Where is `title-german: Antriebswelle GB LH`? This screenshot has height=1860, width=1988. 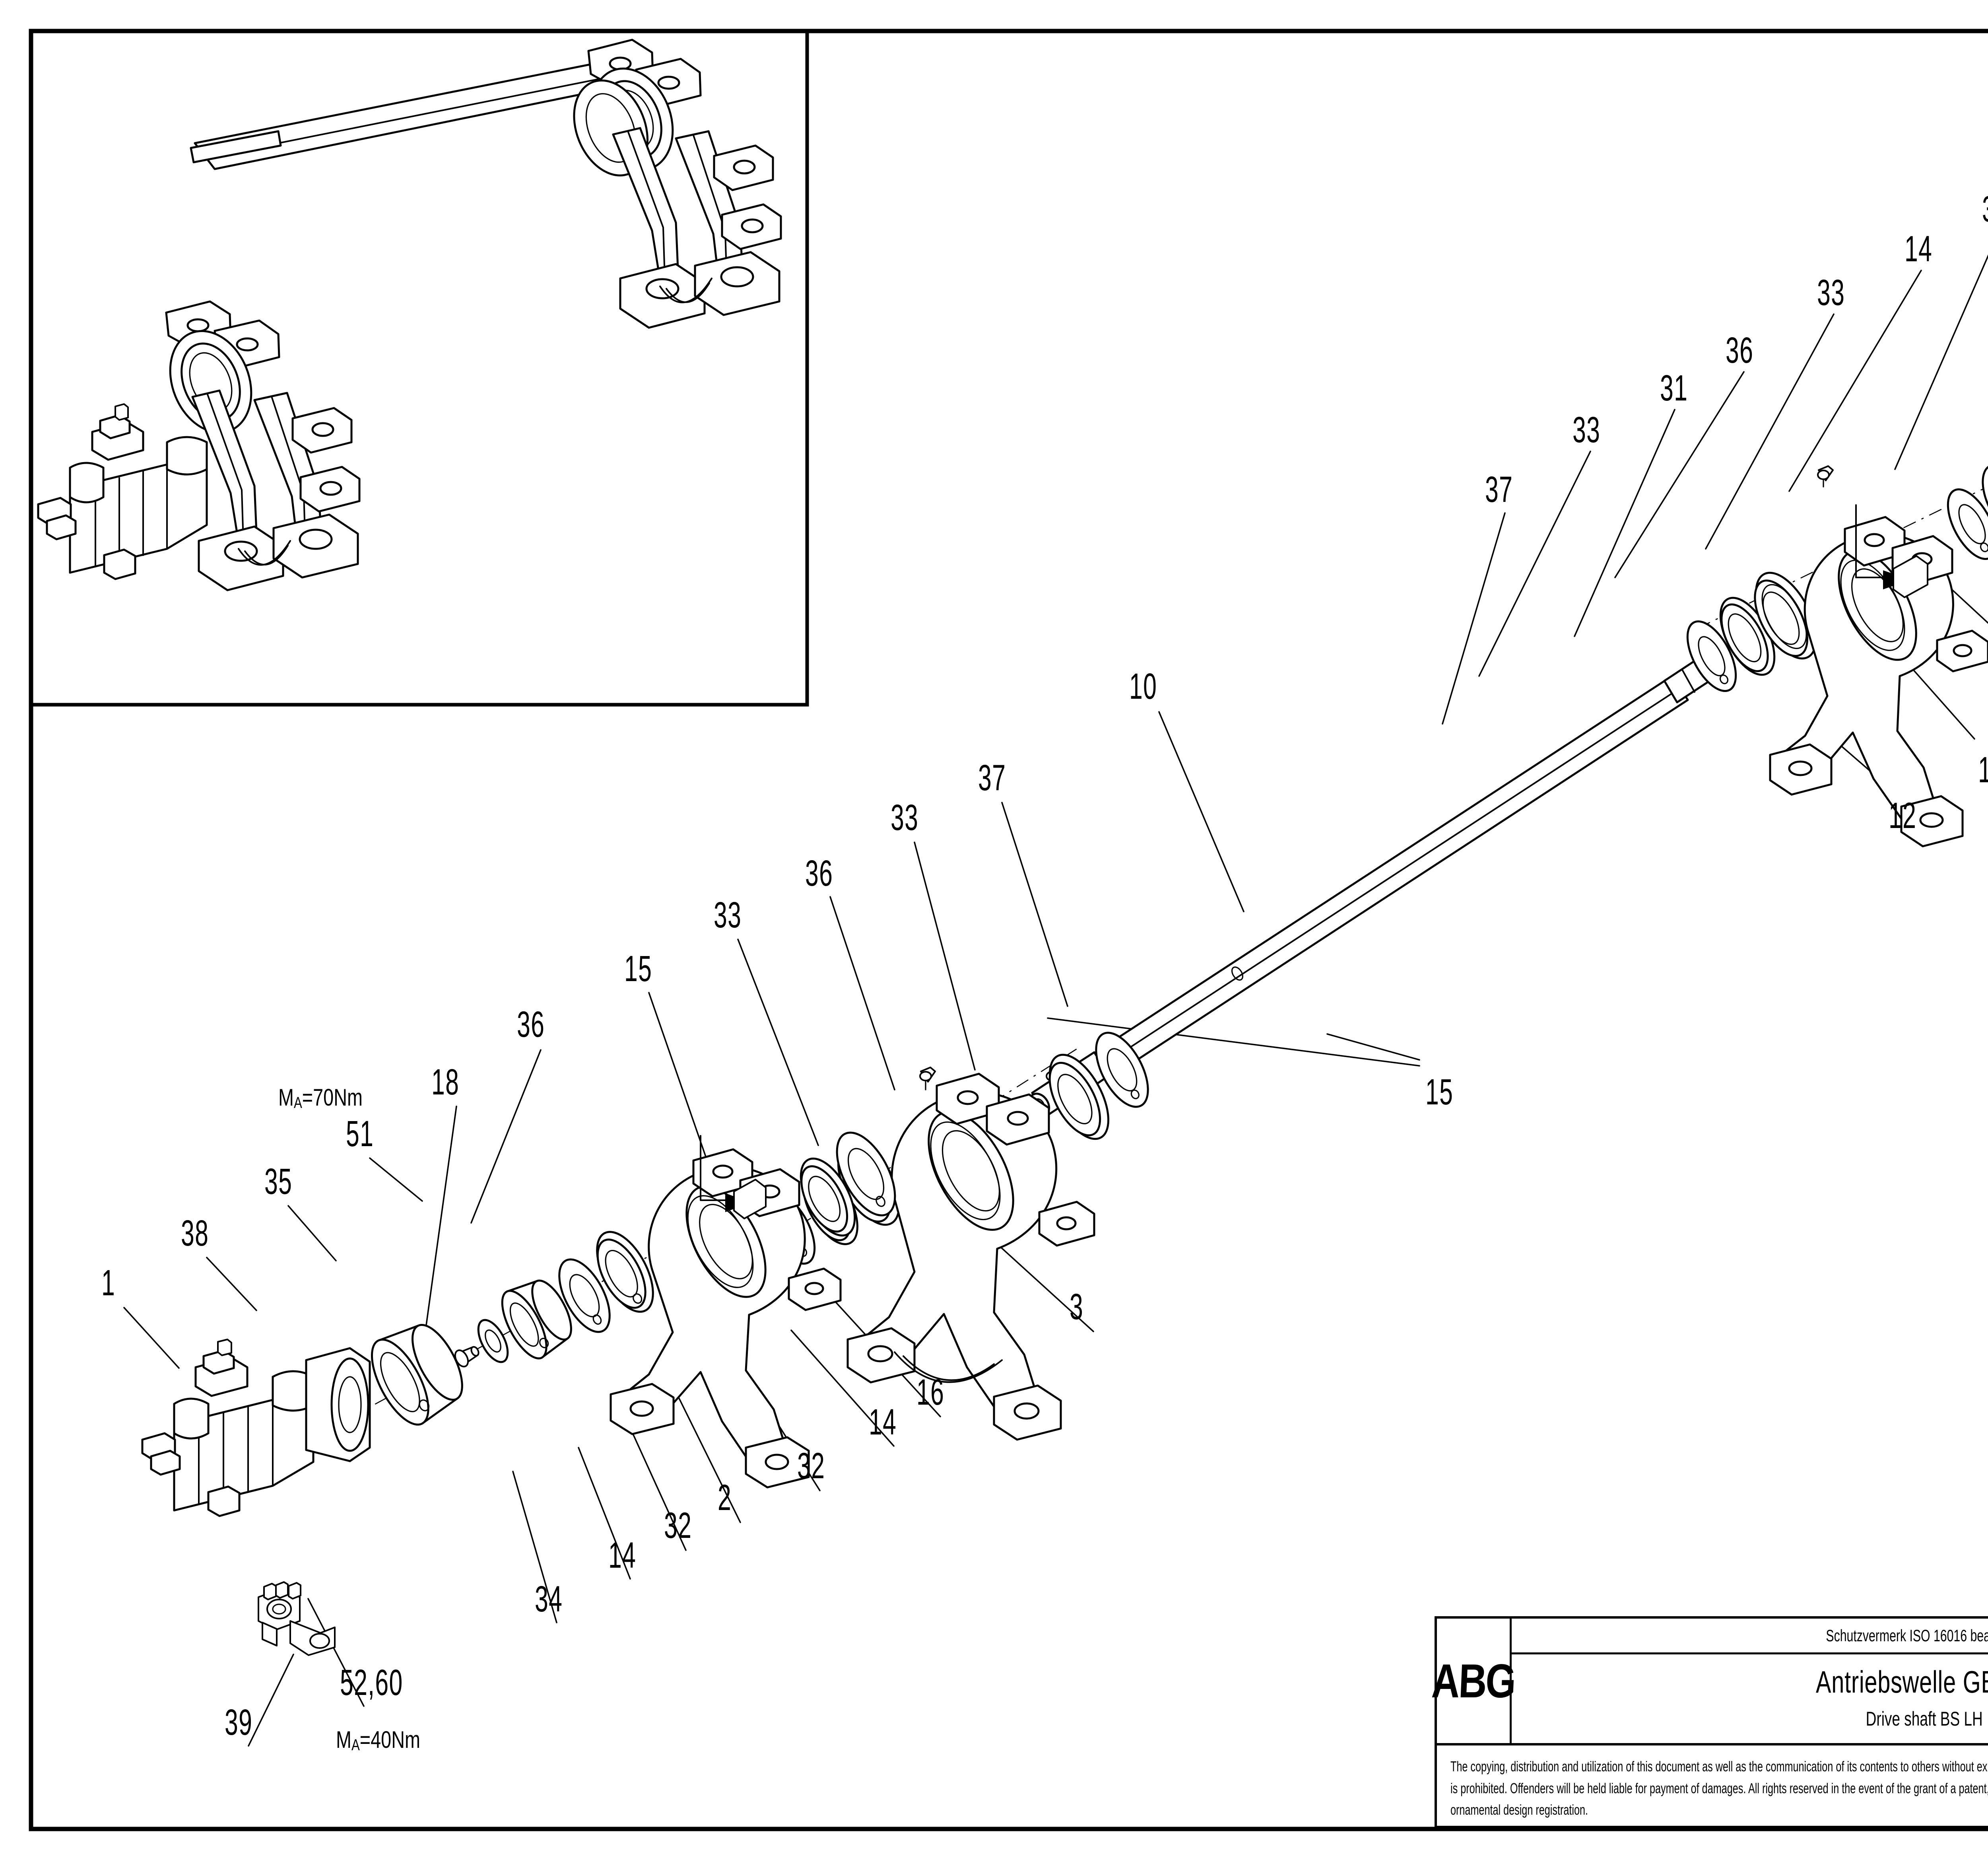
title-german: Antriebswelle GB LH is located at coordinates (1901, 1682).